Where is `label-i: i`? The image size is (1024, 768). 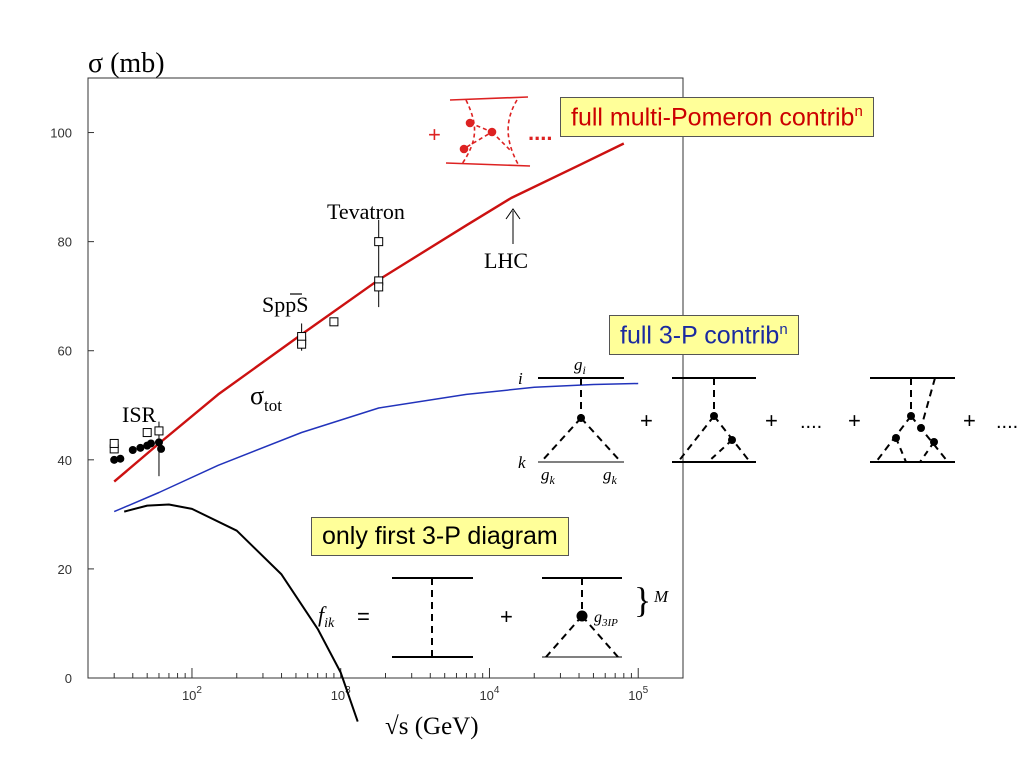
label-i: i is located at coordinates (520, 378).